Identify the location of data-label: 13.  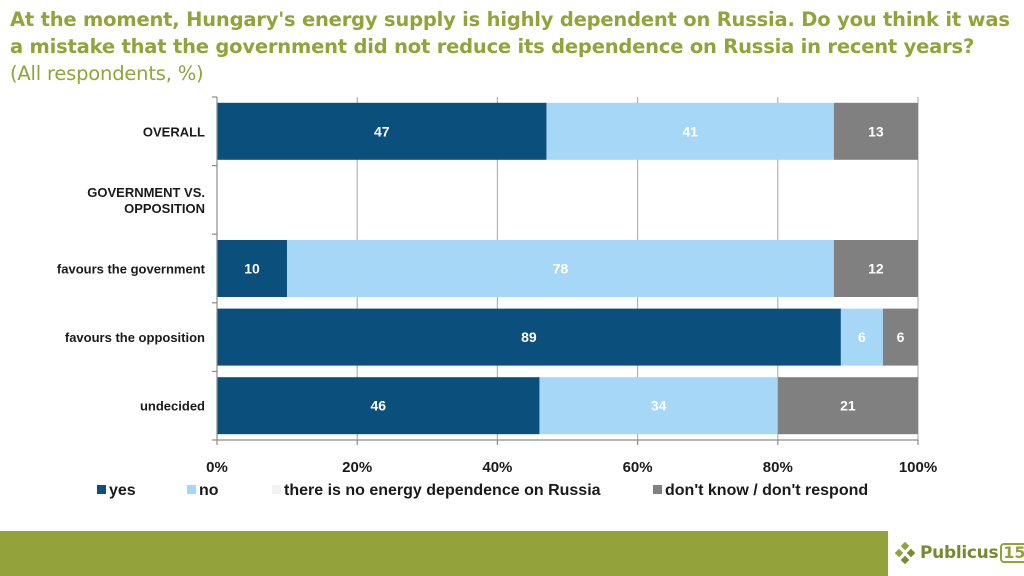
(876, 131).